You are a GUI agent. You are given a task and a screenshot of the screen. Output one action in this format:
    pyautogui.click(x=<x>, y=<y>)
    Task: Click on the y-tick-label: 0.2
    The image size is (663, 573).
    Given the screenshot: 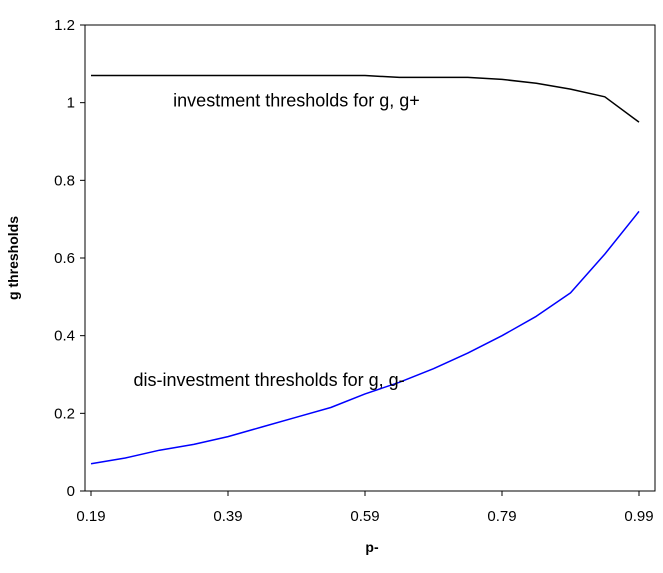 What is the action you would take?
    pyautogui.click(x=64, y=413)
    